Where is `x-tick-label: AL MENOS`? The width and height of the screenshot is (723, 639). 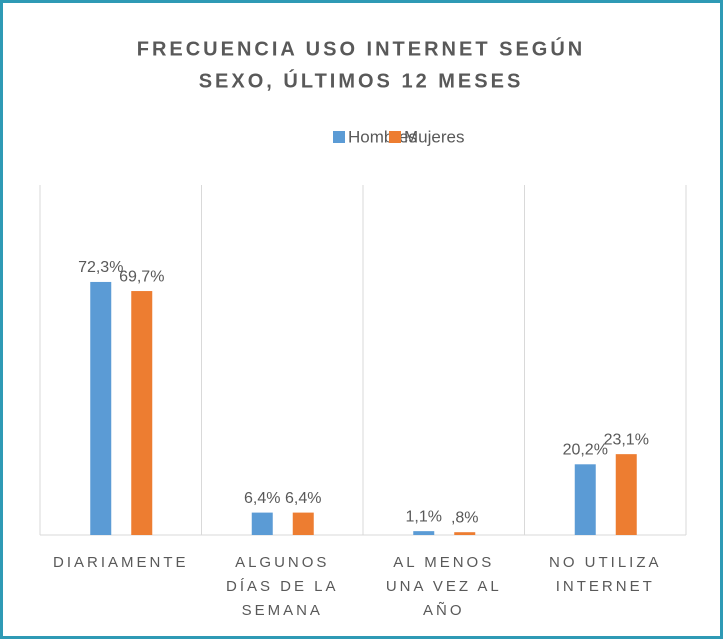 x-tick-label: AL MENOS is located at coordinates (443, 562).